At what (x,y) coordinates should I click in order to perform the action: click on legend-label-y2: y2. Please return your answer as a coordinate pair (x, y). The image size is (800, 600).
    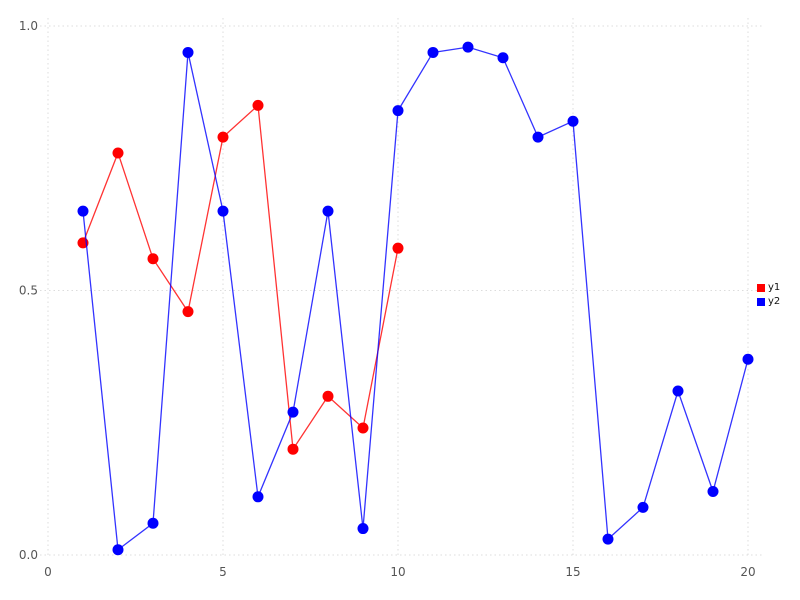
    Looking at the image, I should click on (774, 301).